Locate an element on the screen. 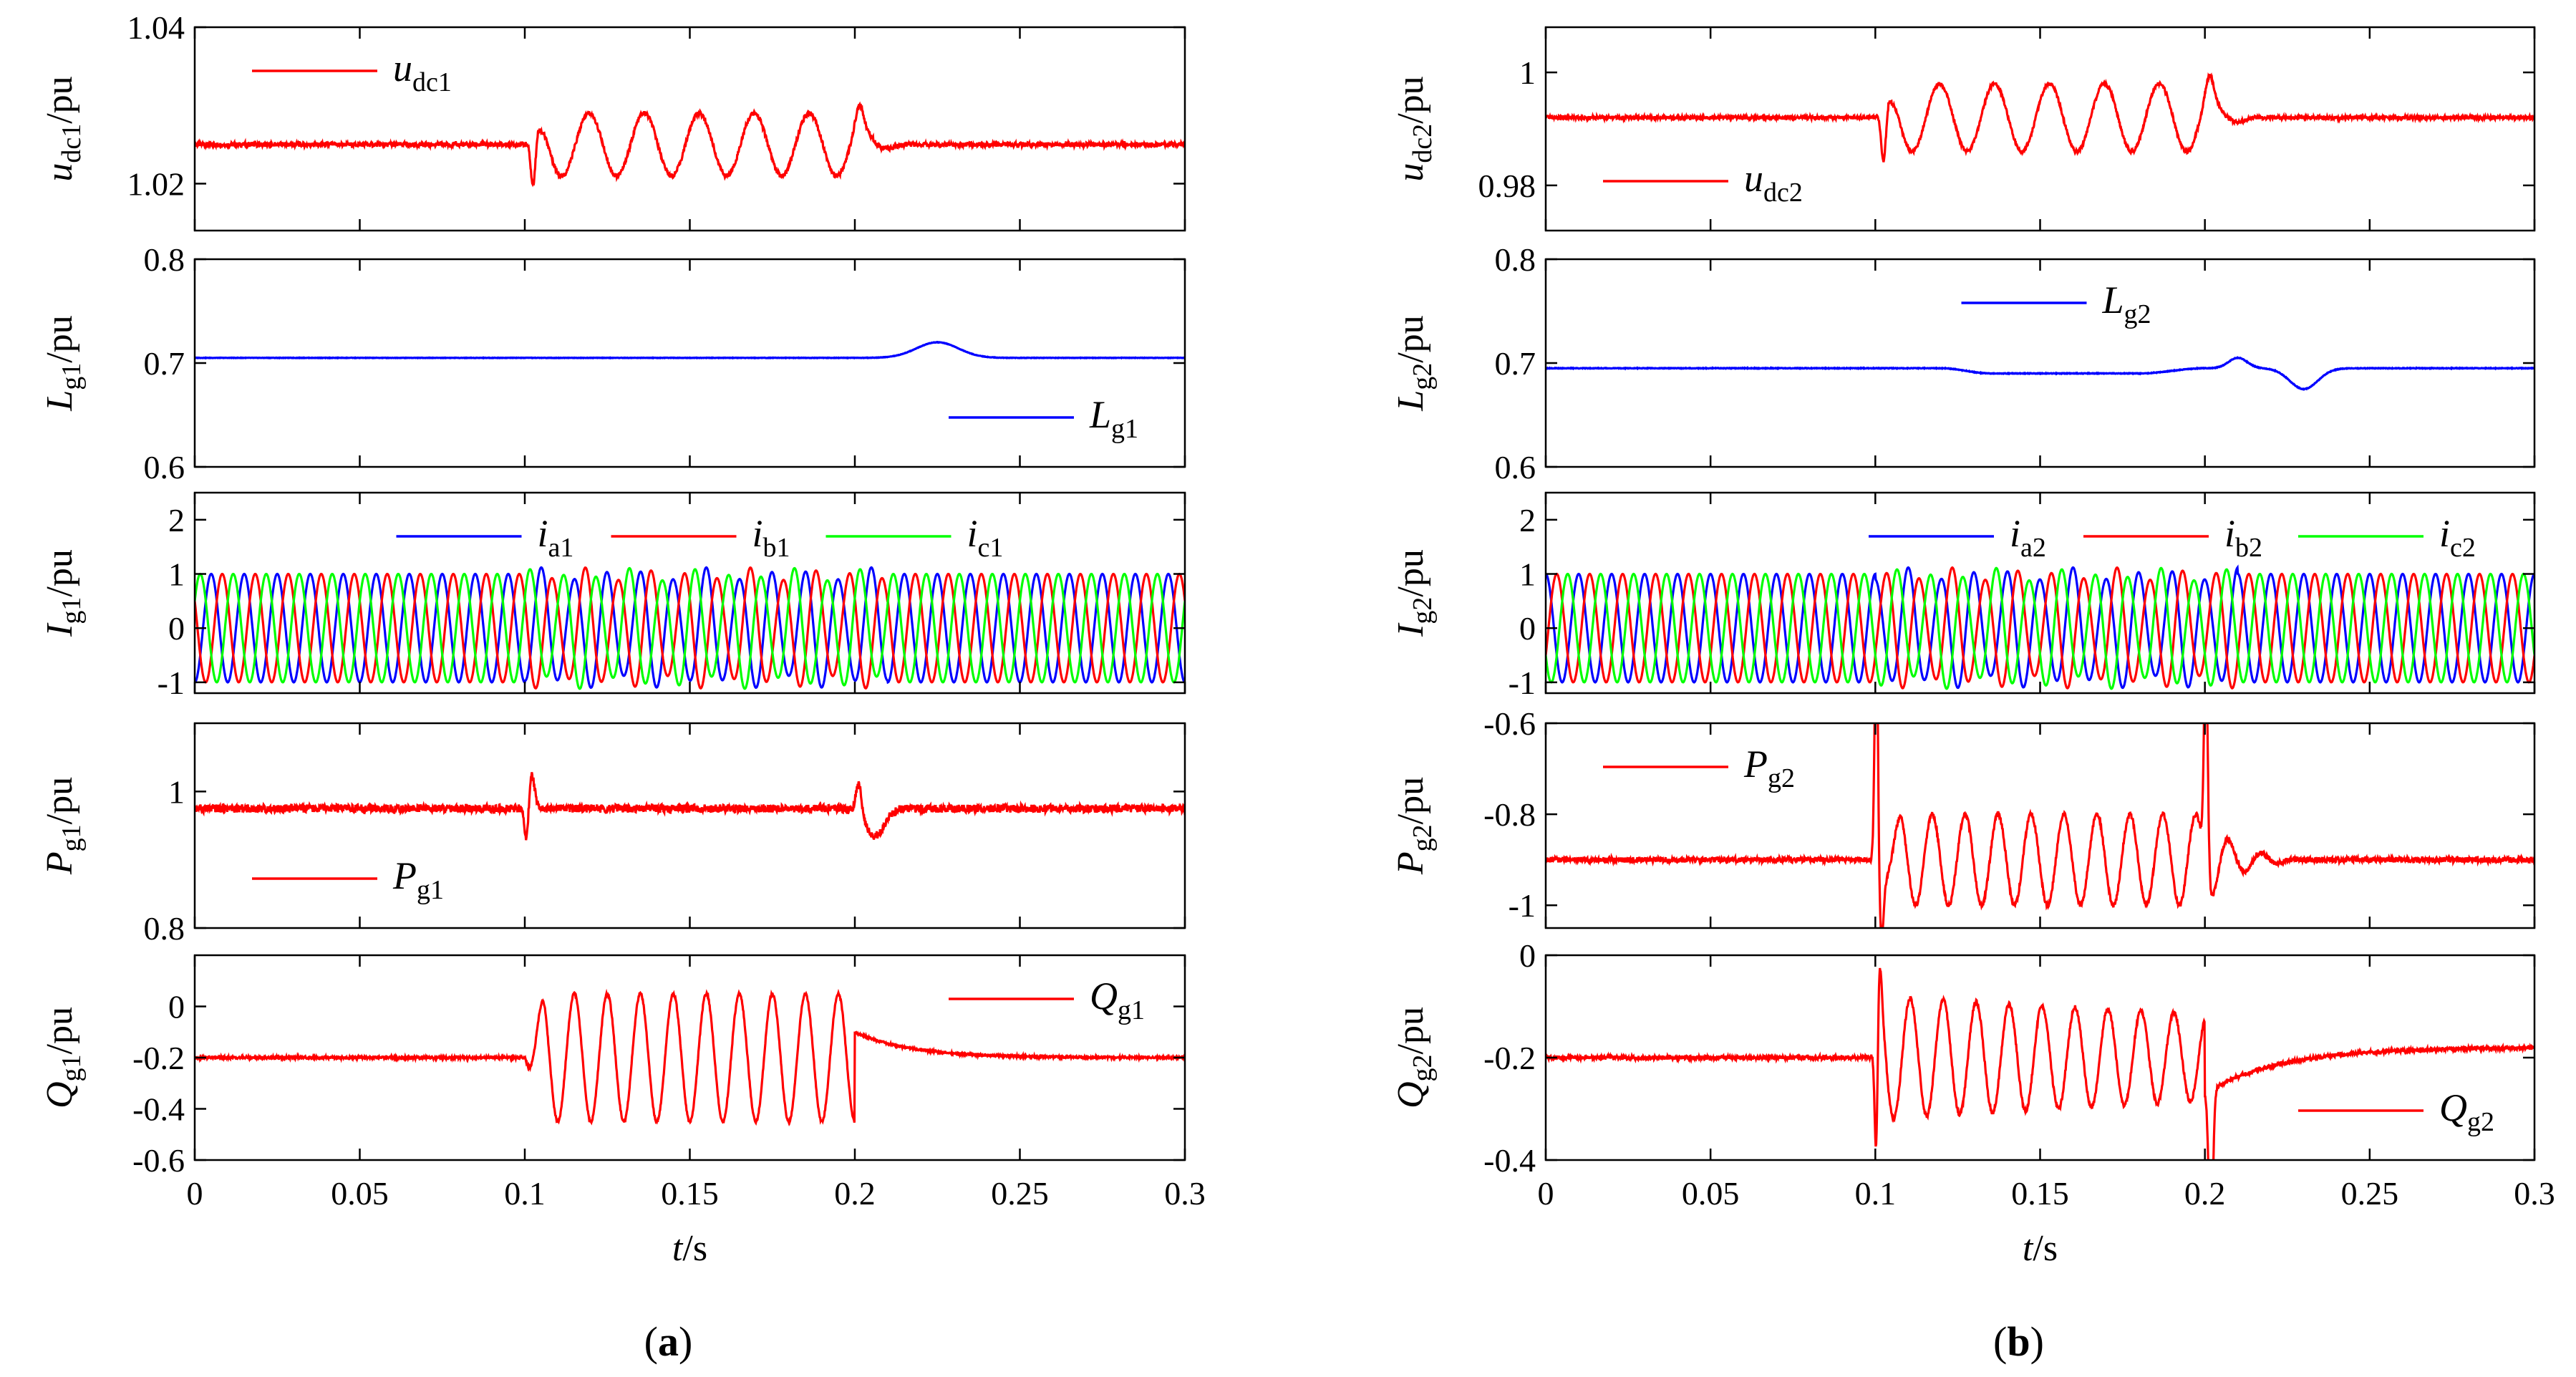 The width and height of the screenshot is (2576, 1377). subplot-P-a: 0.8 1 Pg1/pu Pg1 is located at coordinates (612, 834).